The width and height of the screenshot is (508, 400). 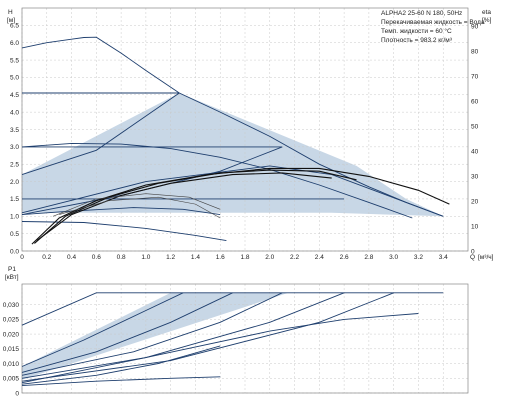 What do you see at coordinates (344, 257) in the screenshot?
I see `x-tick-label: 2.6` at bounding box center [344, 257].